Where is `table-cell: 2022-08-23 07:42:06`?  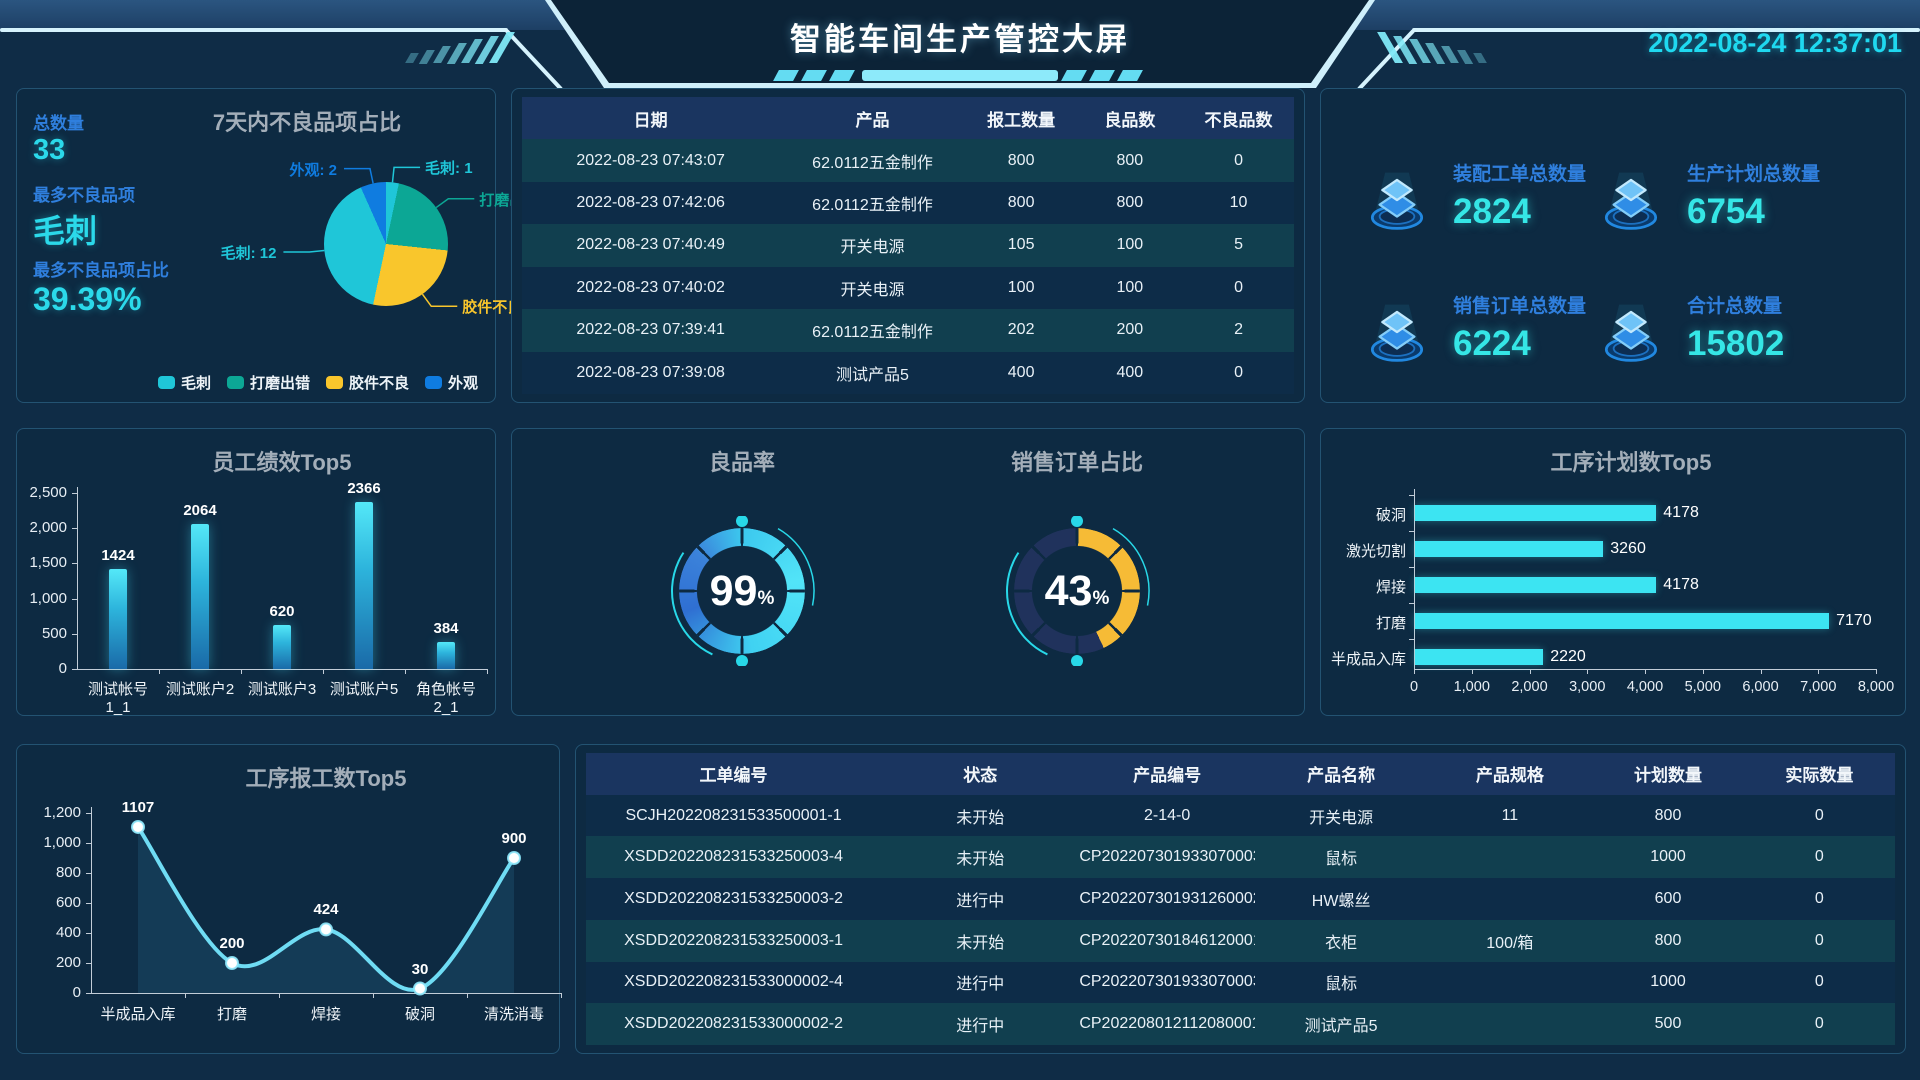
table-cell: 2022-08-23 07:42:06 is located at coordinates (650, 203).